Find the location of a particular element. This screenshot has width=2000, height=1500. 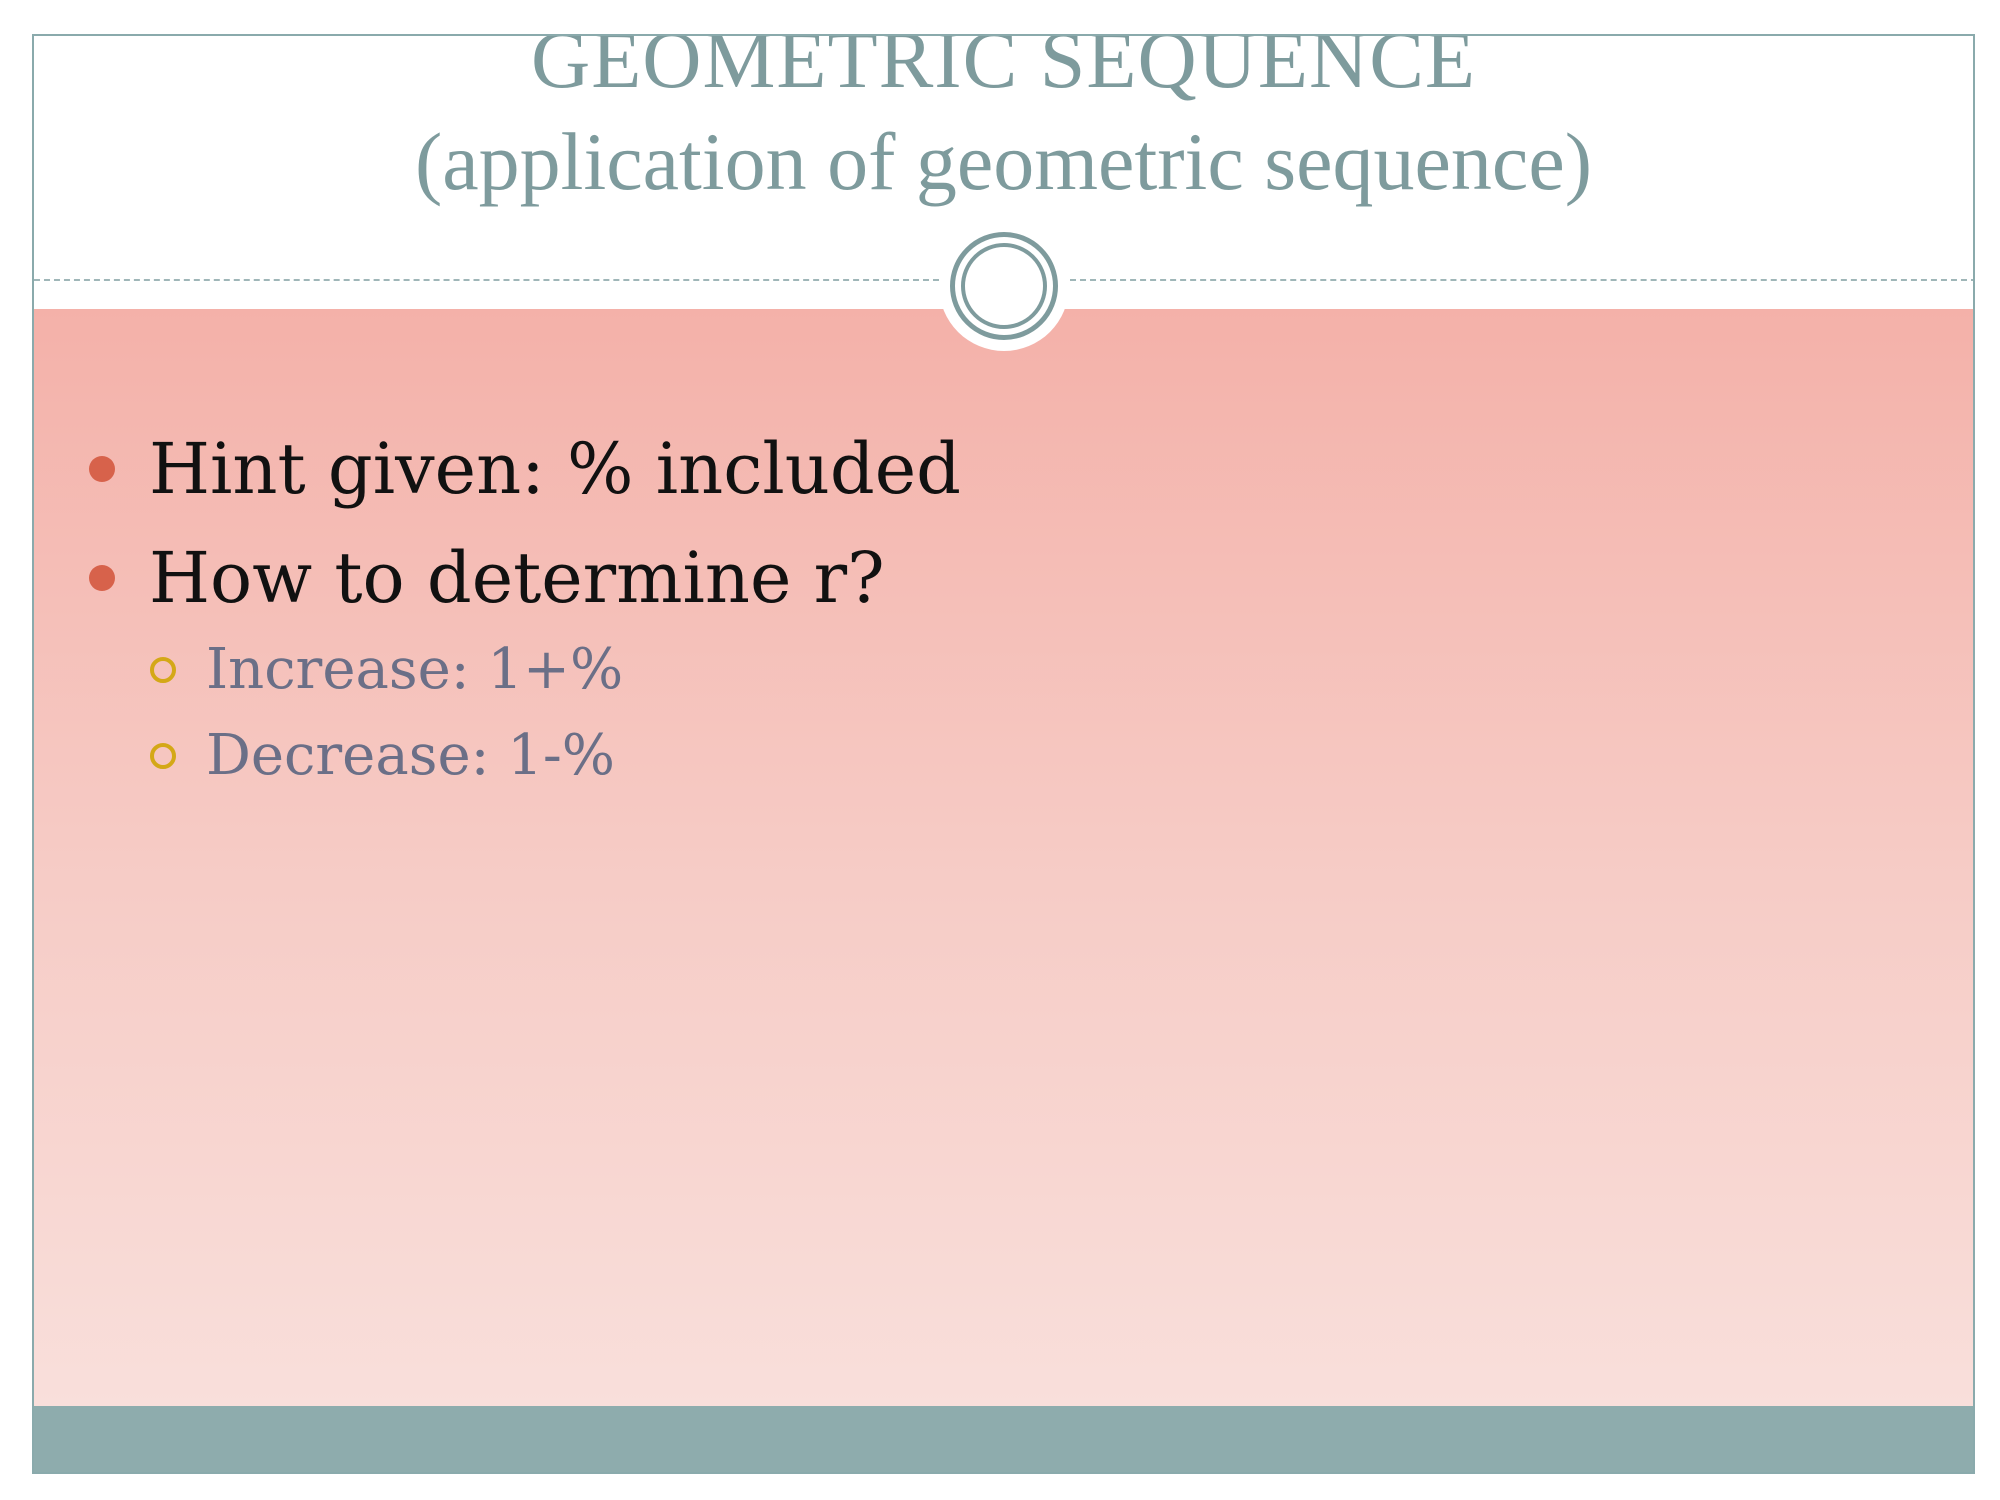

sub-bullet-item-2: Decrease: 1-% is located at coordinates (382, 756).